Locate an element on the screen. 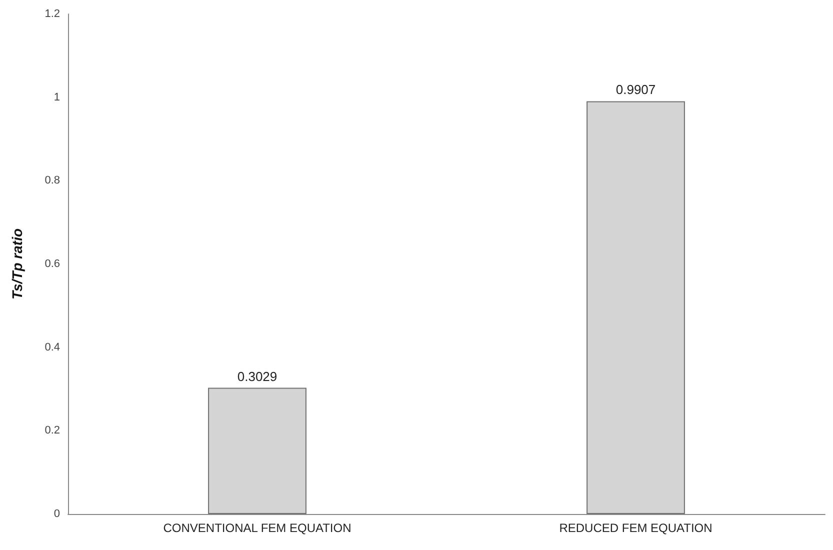 This screenshot has width=833, height=550. y-tick-label: 0.4 is located at coordinates (52, 347).